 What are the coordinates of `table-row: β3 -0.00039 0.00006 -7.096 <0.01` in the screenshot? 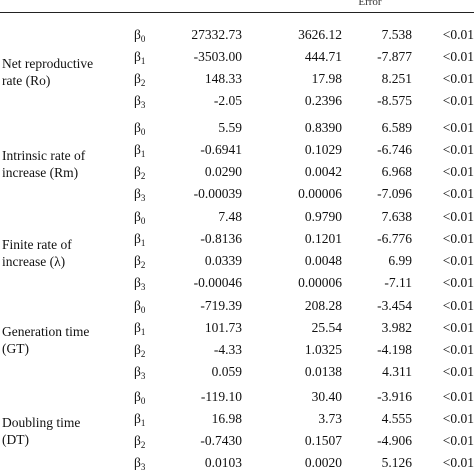 It's located at (237, 194).